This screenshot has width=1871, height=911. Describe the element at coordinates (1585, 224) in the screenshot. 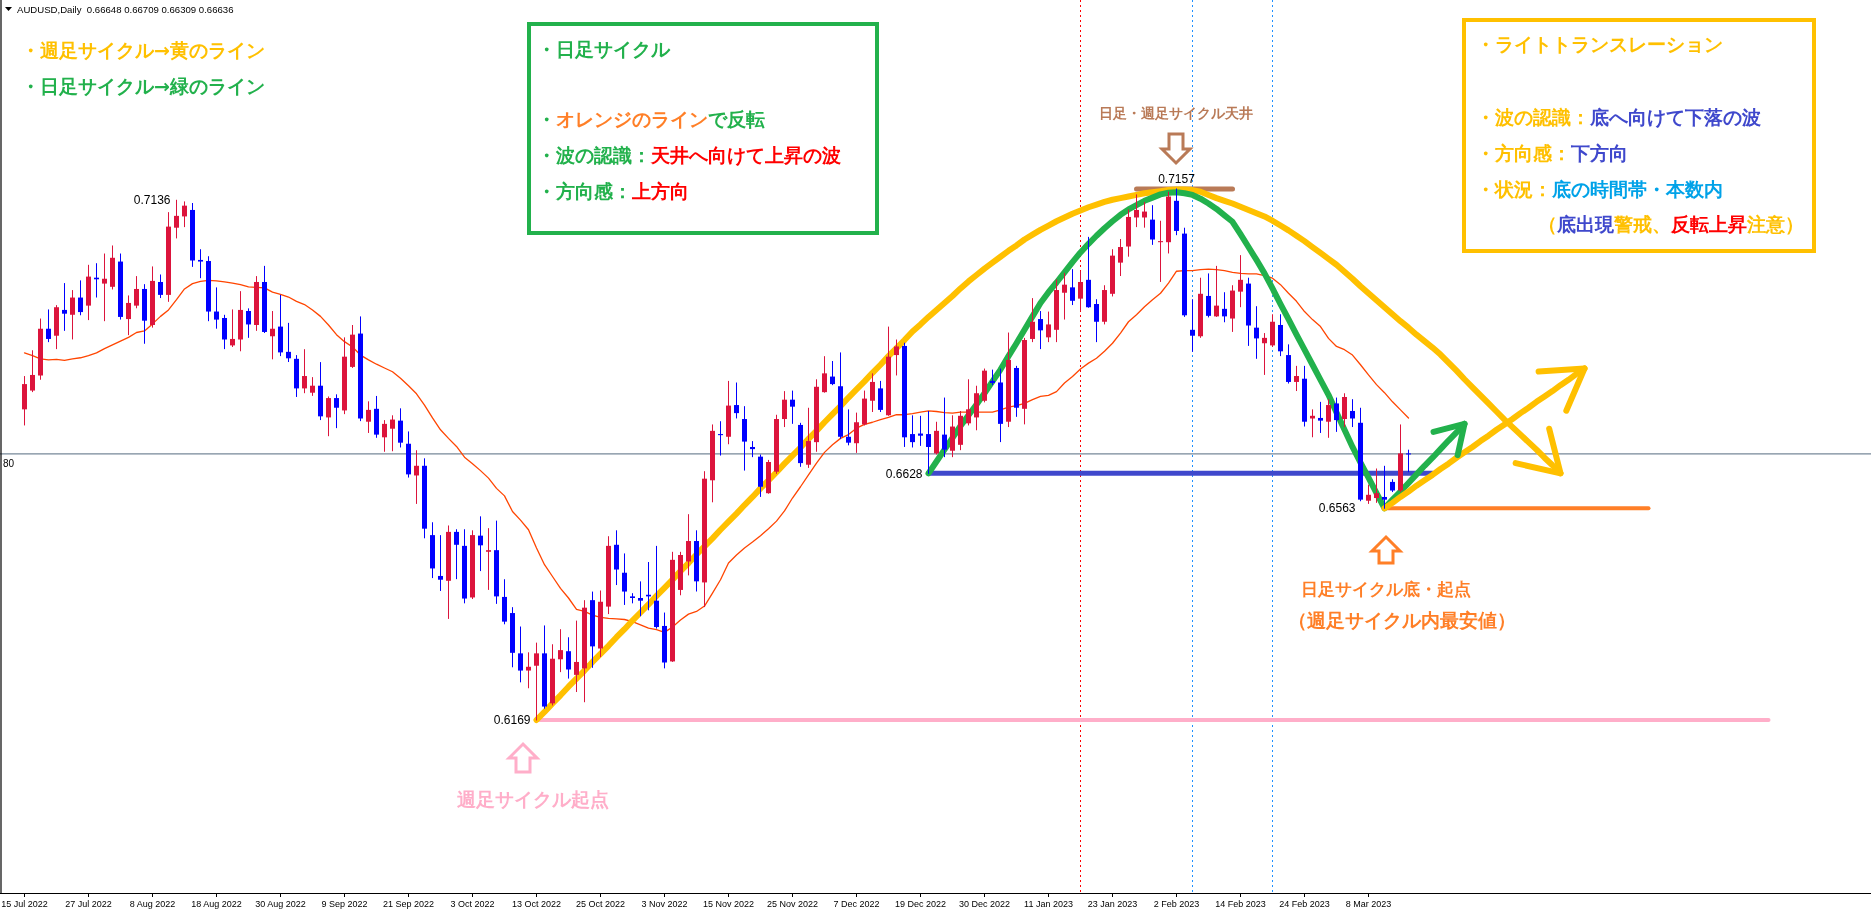

I see `annotation: 底出現` at that location.